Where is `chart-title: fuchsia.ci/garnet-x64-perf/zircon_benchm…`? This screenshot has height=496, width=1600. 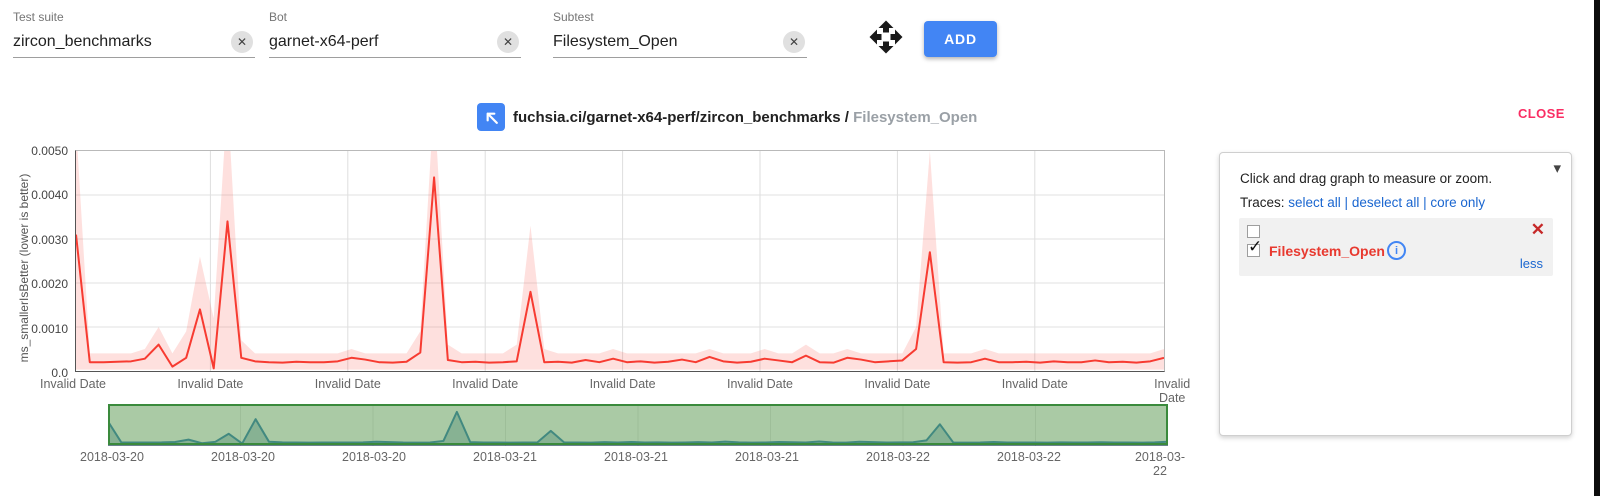 chart-title: fuchsia.ci/garnet-x64-perf/zircon_benchm… is located at coordinates (745, 117).